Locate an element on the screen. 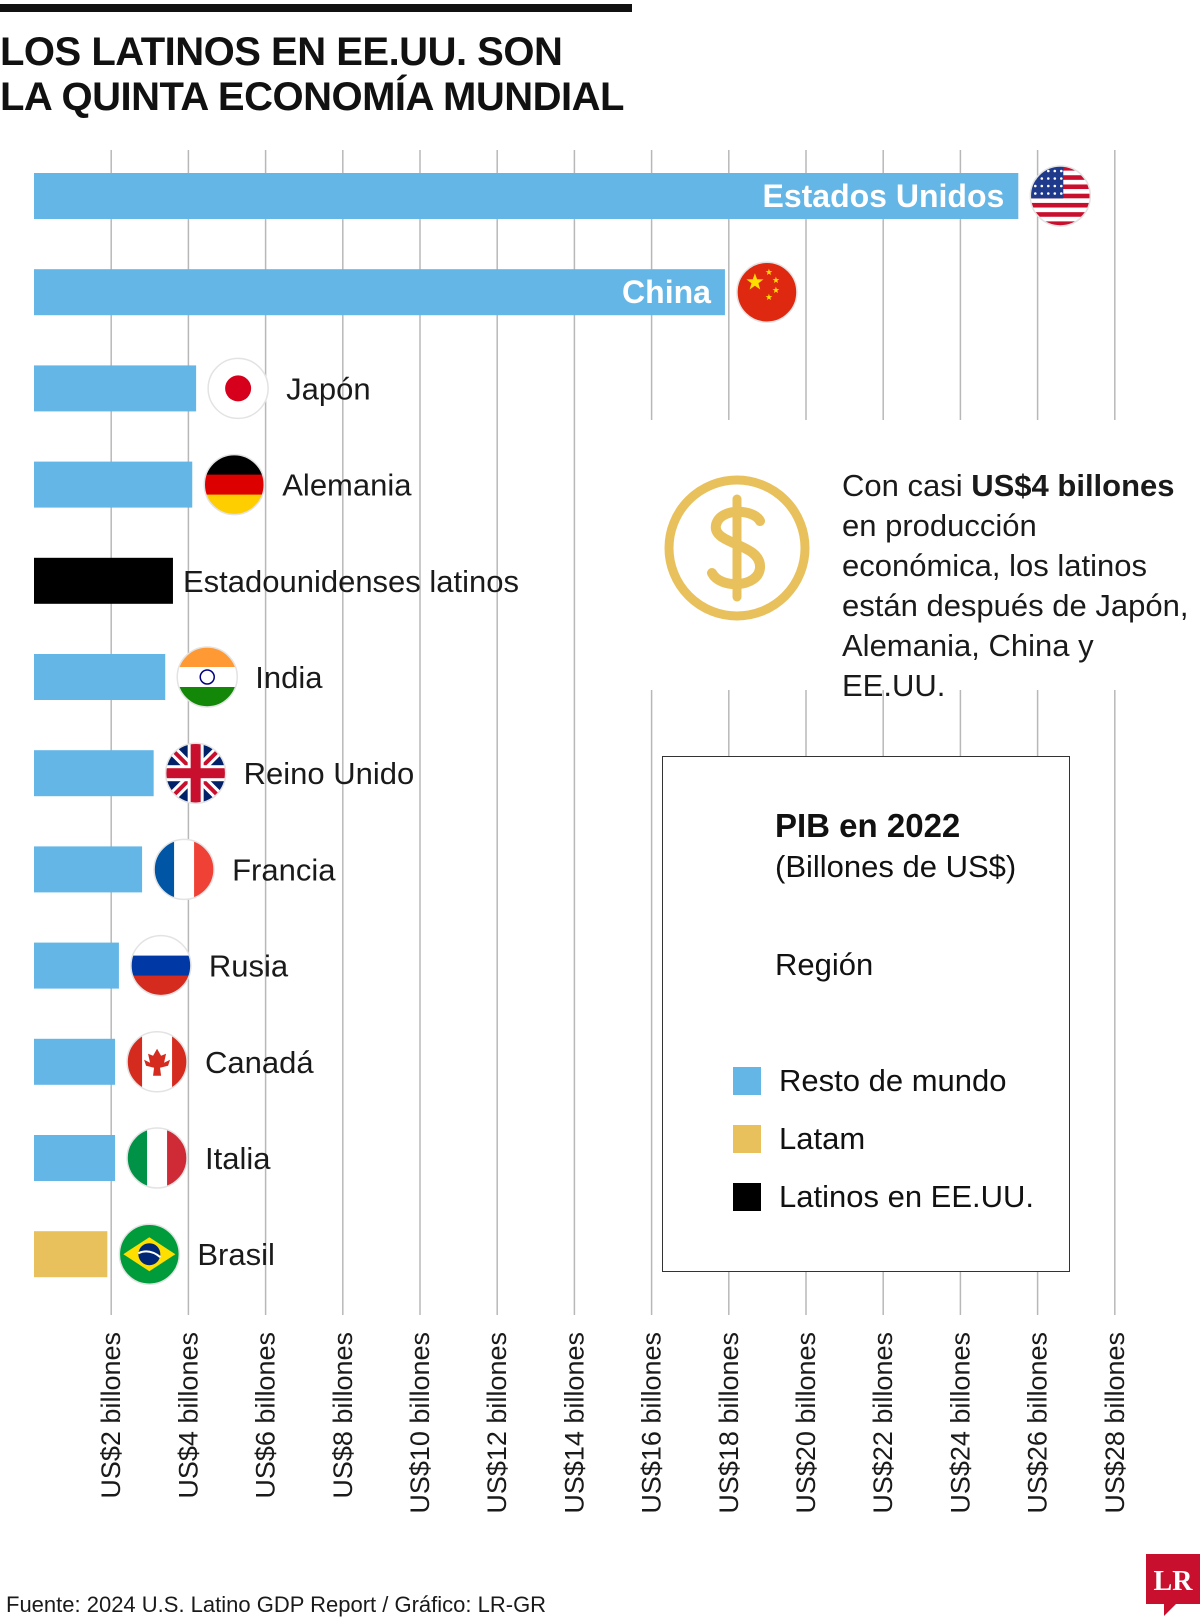 This screenshot has width=1200, height=1619. x-tick-label: US$20 billones is located at coordinates (806, 1423).